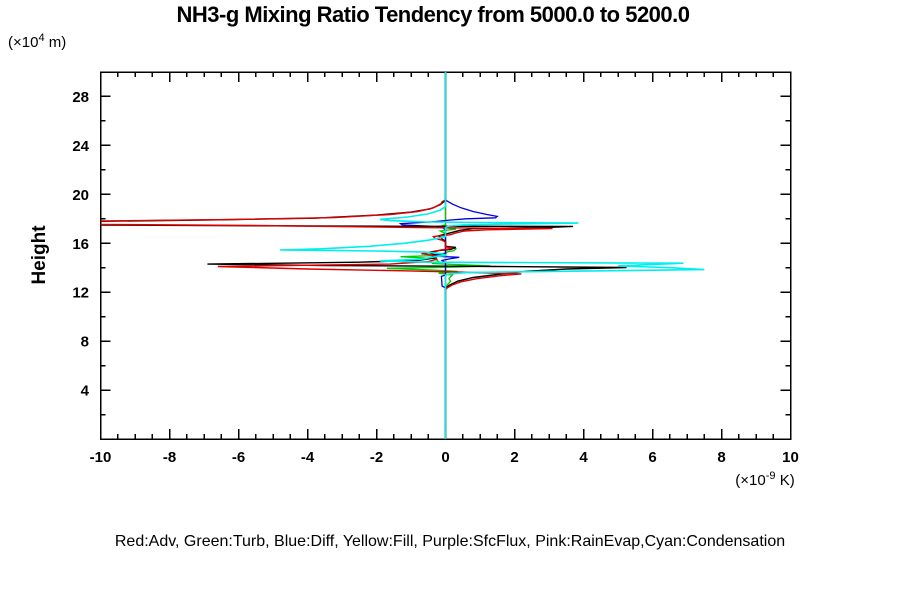 The height and width of the screenshot is (600, 900). What do you see at coordinates (376, 457) in the screenshot?
I see `x-tick-label: -2` at bounding box center [376, 457].